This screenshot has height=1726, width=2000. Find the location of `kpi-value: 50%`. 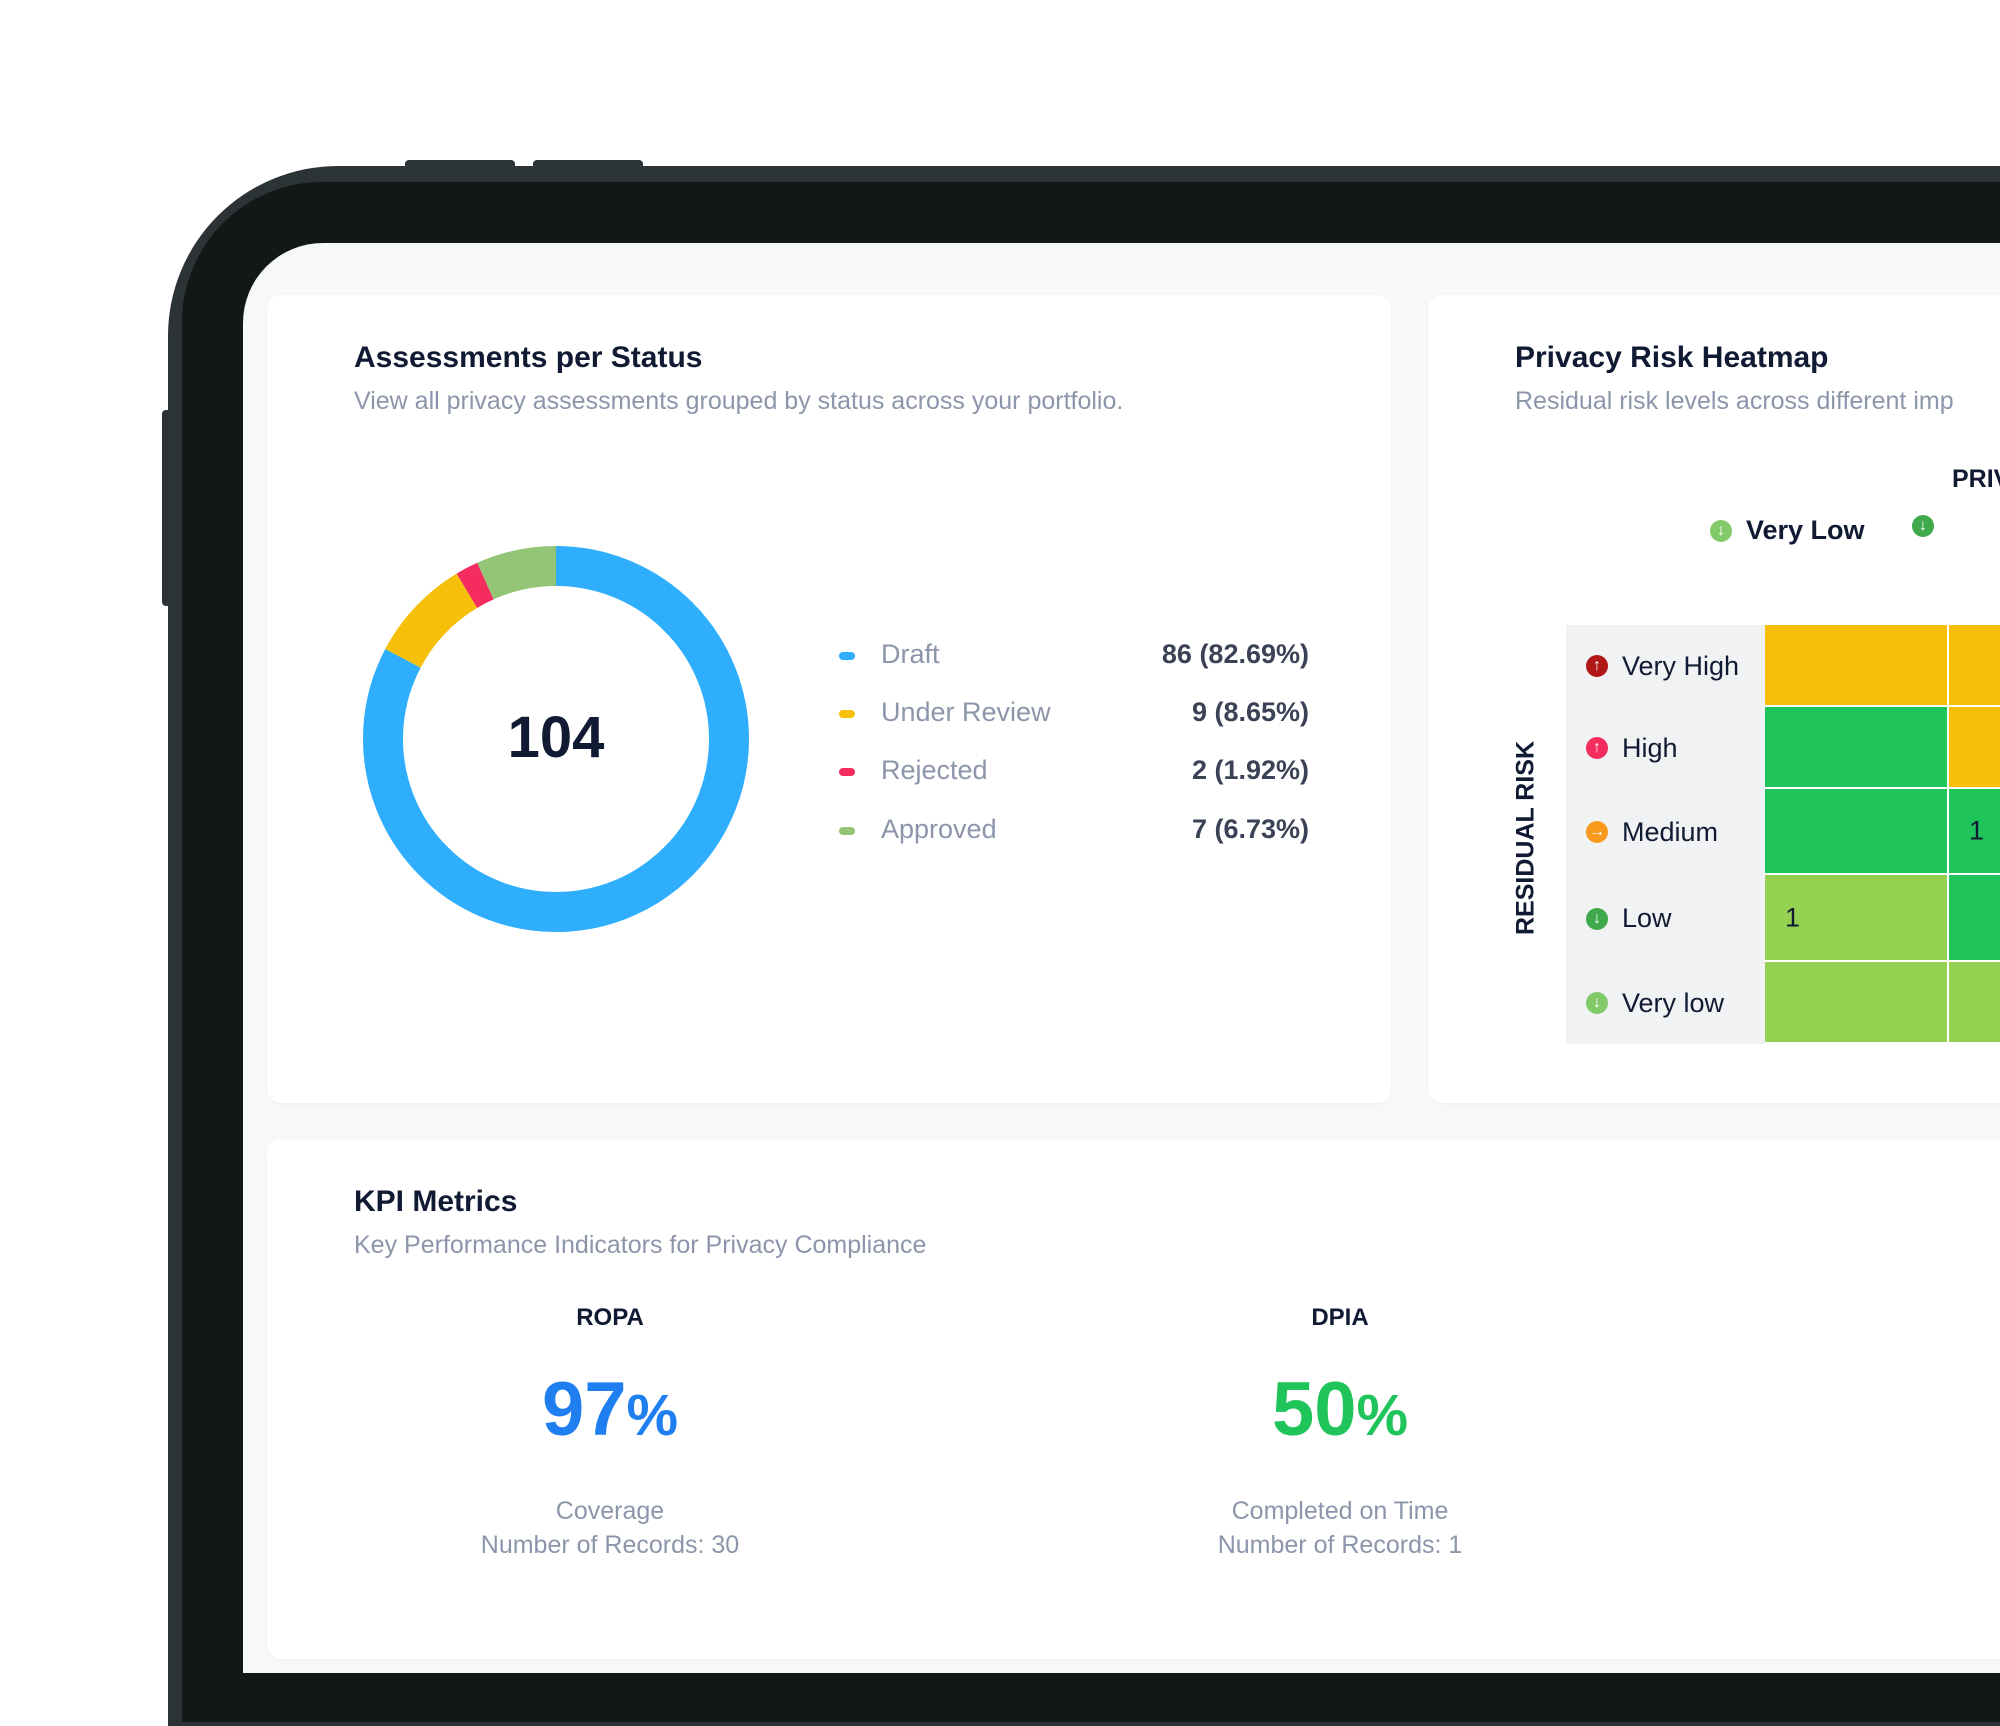

kpi-value: 50% is located at coordinates (1340, 1410).